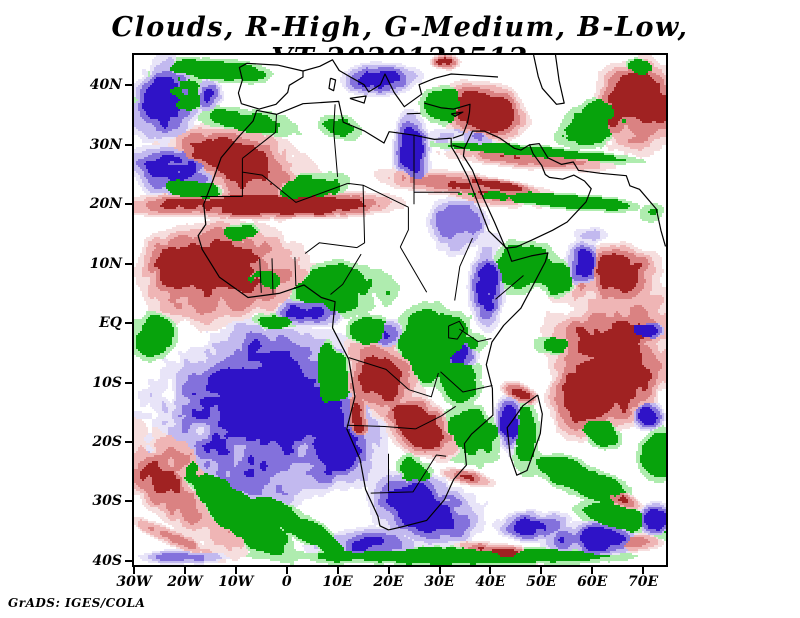  I want to click on lon-tick-label: 10W, so click(236, 582).